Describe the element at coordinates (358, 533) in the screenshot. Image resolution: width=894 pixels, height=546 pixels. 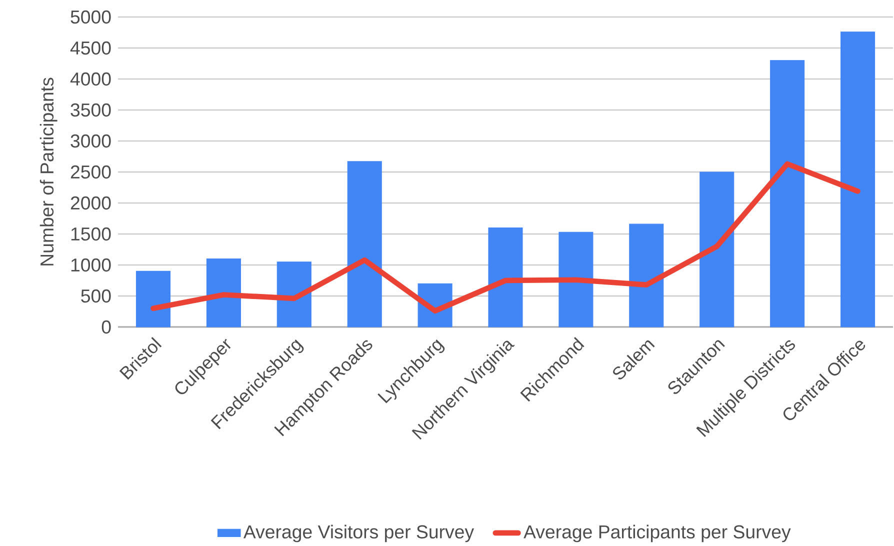
I see `legend-label: Average Visitors per Survey` at that location.